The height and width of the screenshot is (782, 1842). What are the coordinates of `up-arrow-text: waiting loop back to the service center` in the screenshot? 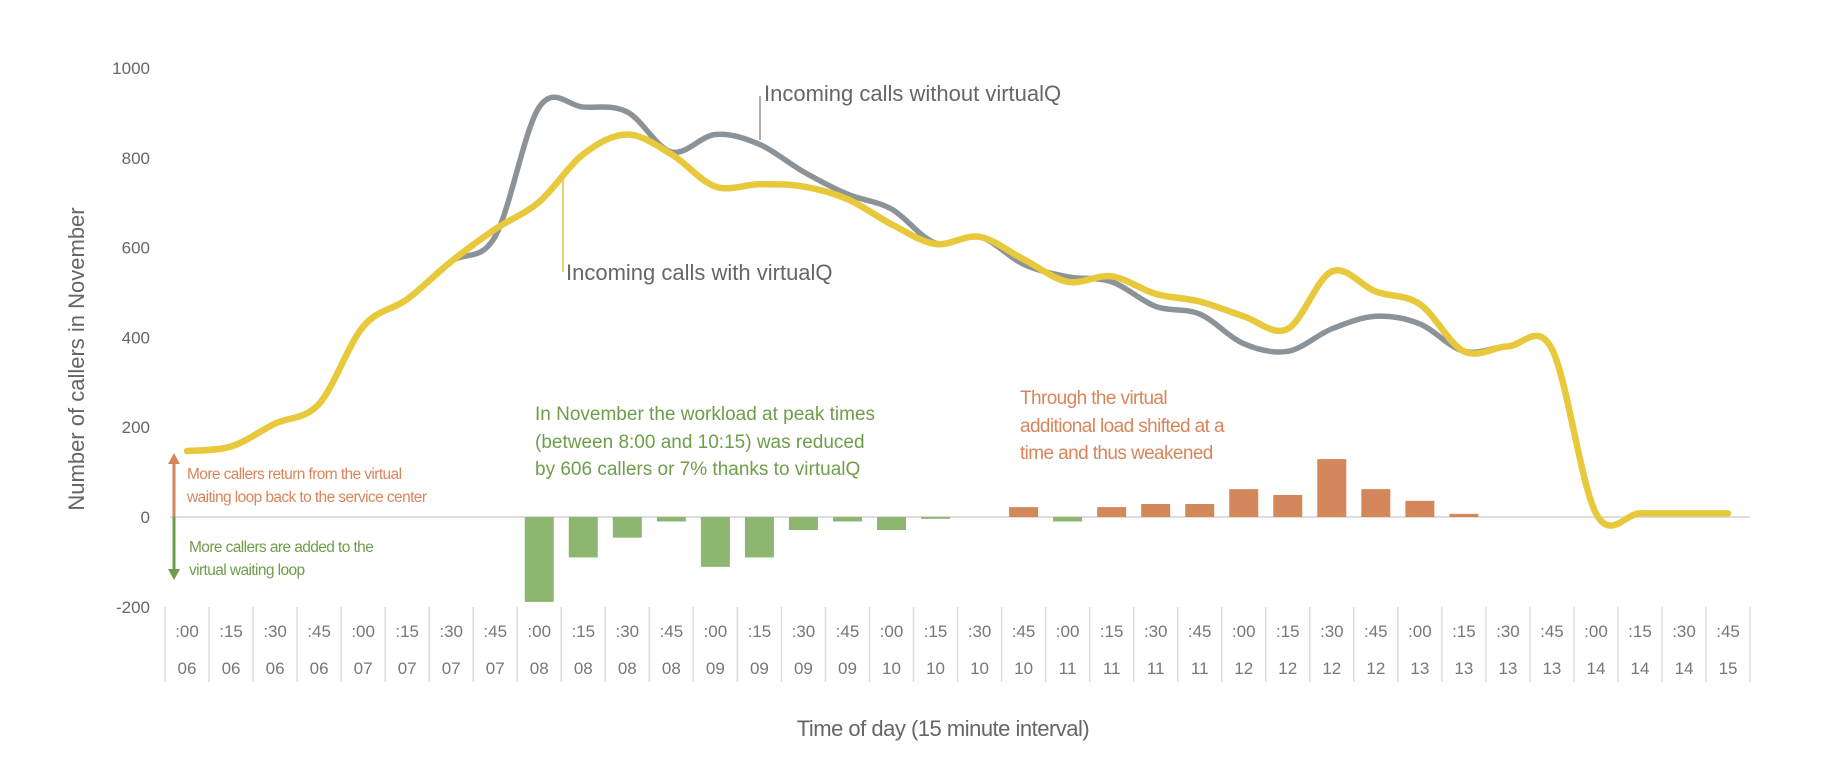 It's located at (306, 497).